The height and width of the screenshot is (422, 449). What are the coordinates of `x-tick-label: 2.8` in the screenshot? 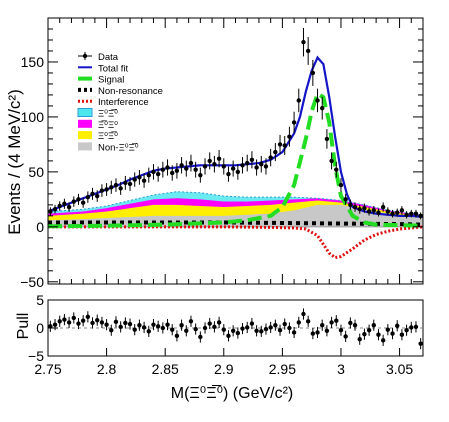 It's located at (107, 369).